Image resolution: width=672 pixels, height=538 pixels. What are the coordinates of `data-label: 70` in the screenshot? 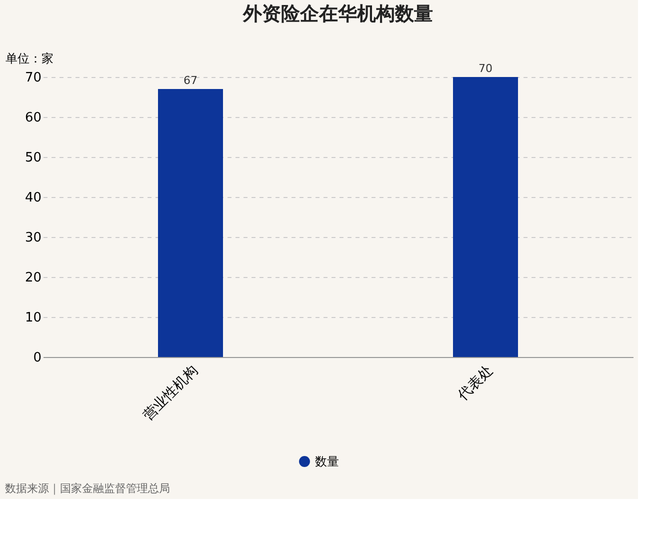 It's located at (485, 68).